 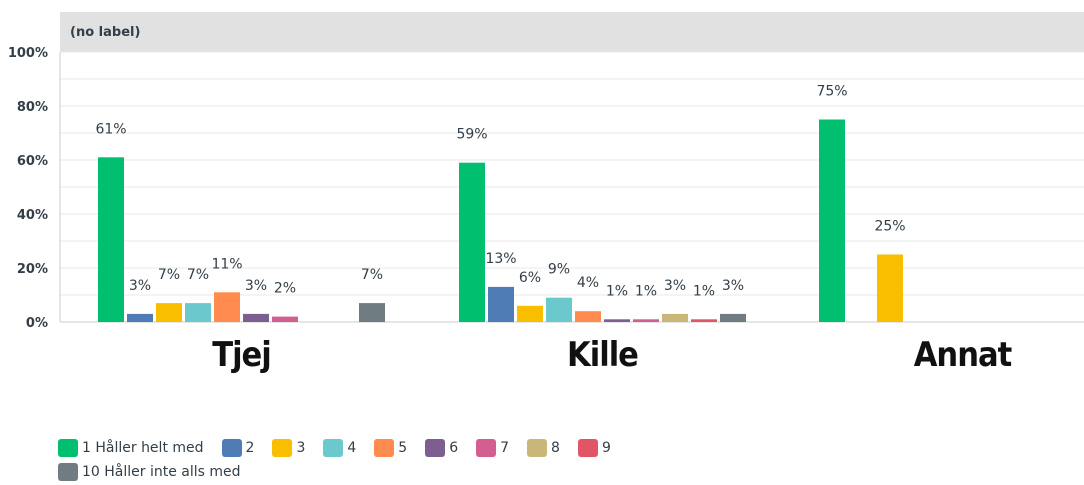 I want to click on data-label: 4%, so click(x=588, y=283).